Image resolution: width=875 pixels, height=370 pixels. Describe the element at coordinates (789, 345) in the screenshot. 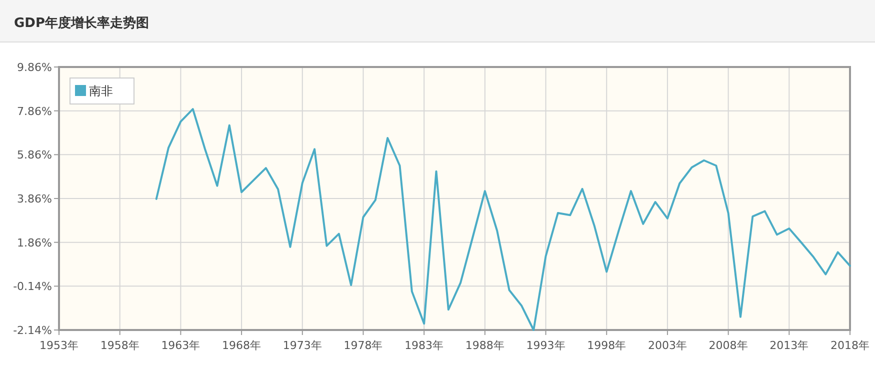

I see `x-tick-label: 2013年` at that location.